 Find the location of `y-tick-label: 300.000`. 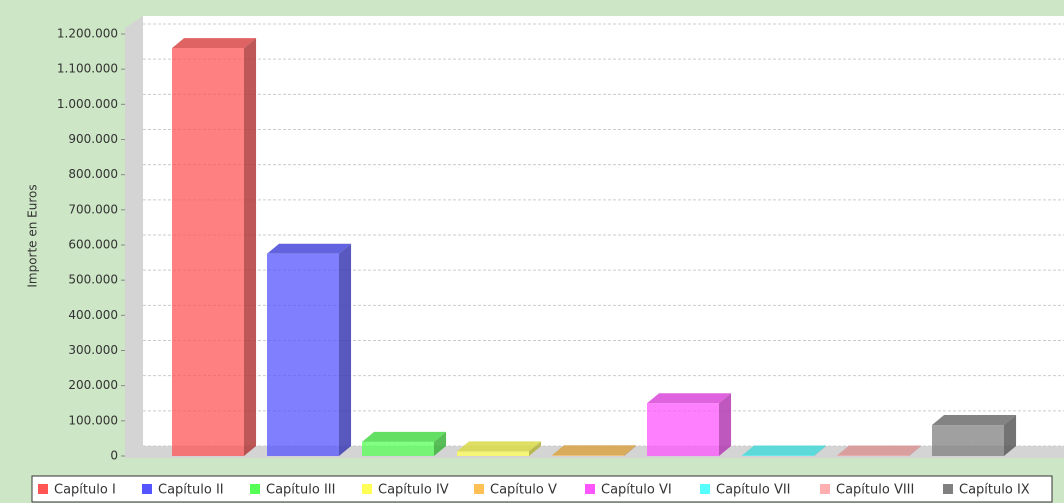

y-tick-label: 300.000 is located at coordinates (93, 350).